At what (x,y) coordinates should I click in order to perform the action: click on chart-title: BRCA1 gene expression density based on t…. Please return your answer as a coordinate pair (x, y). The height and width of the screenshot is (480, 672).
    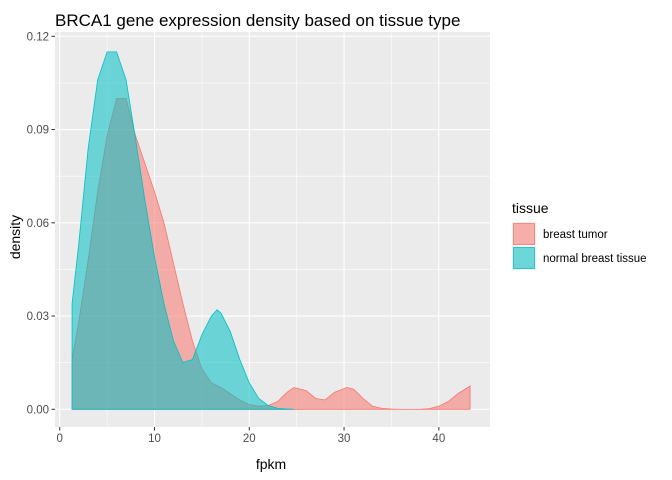
    Looking at the image, I should click on (257, 20).